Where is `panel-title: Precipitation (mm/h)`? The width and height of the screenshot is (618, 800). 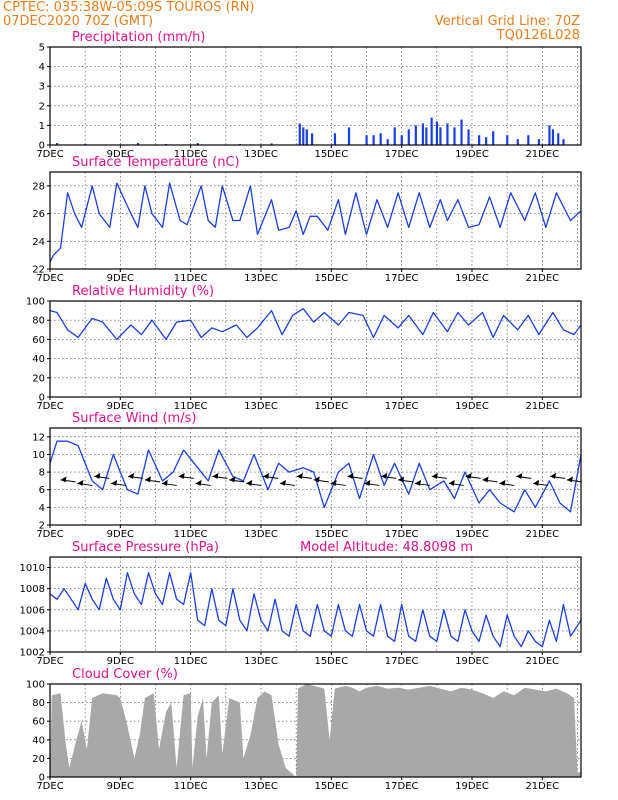
panel-title: Precipitation (mm/h) is located at coordinates (138, 37).